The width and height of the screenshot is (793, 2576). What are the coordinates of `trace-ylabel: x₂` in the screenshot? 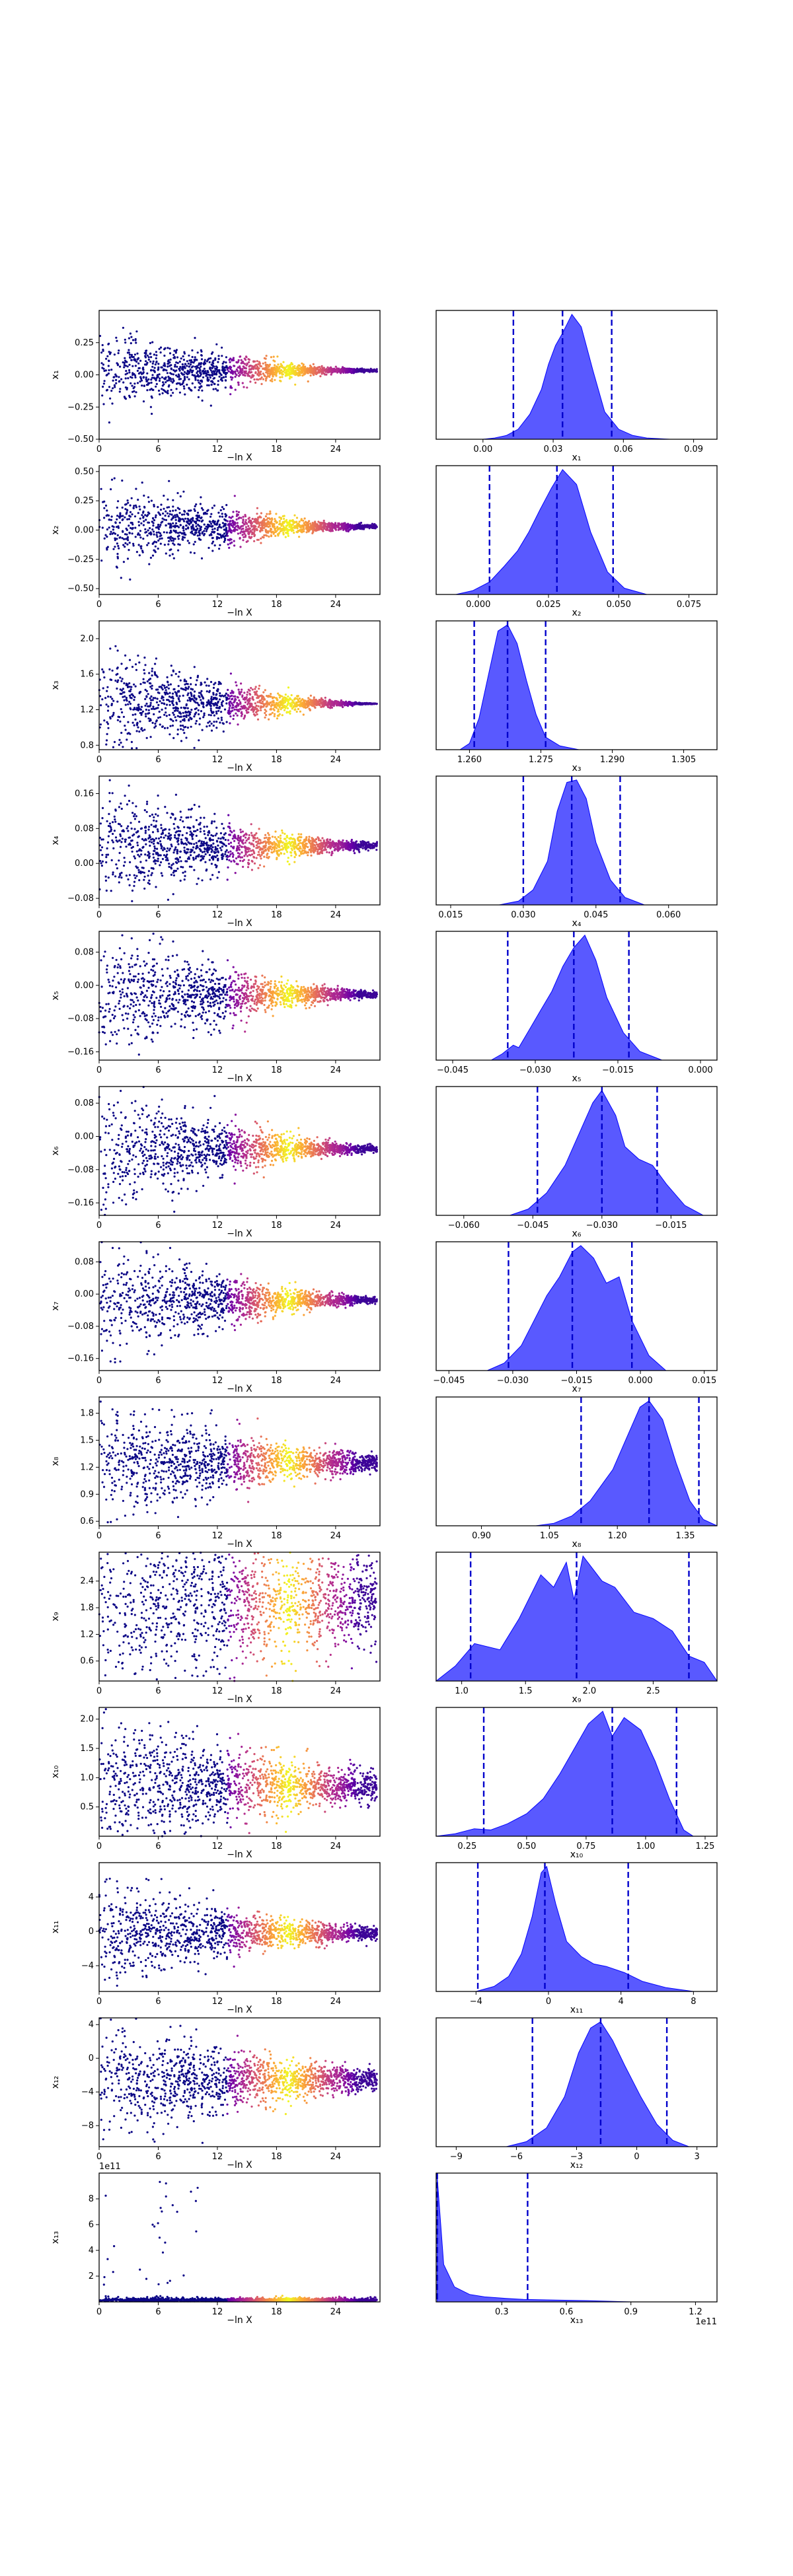 It's located at (56, 531).